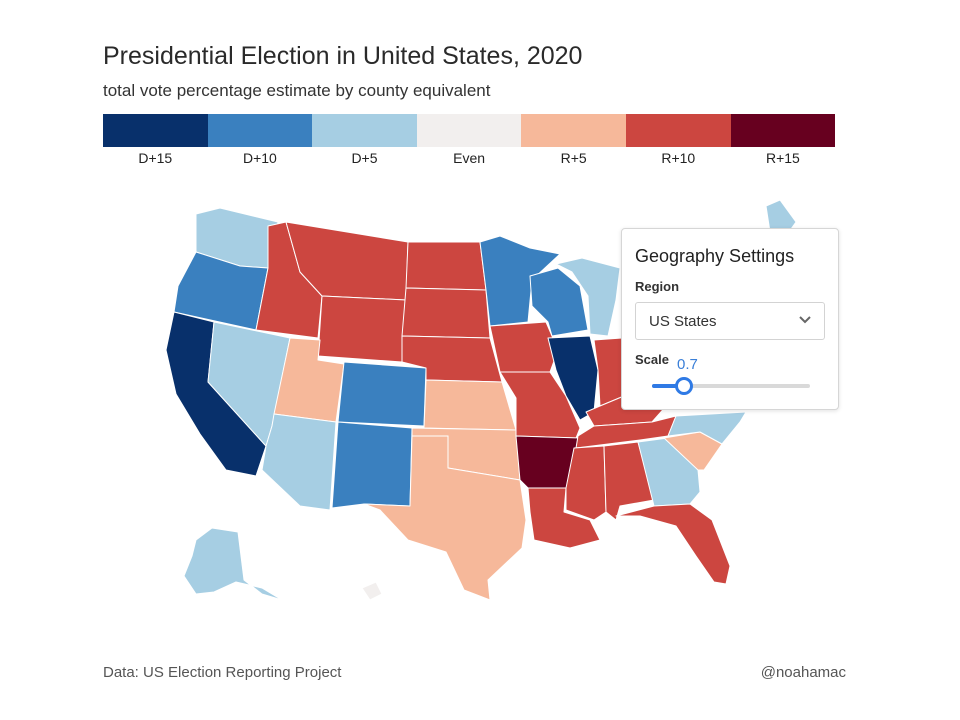 This screenshot has width=960, height=720. I want to click on state-mo, so click(540, 405).